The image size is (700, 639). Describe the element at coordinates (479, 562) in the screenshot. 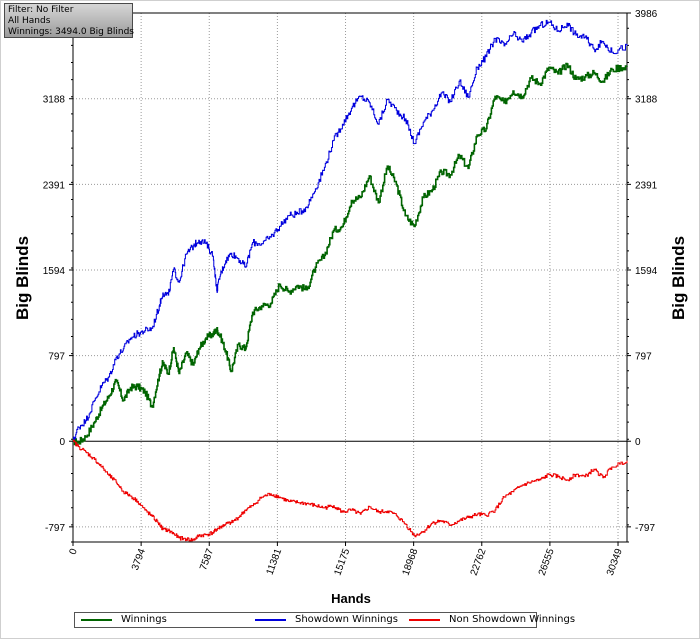

I see `x-tick-label: 22762` at that location.